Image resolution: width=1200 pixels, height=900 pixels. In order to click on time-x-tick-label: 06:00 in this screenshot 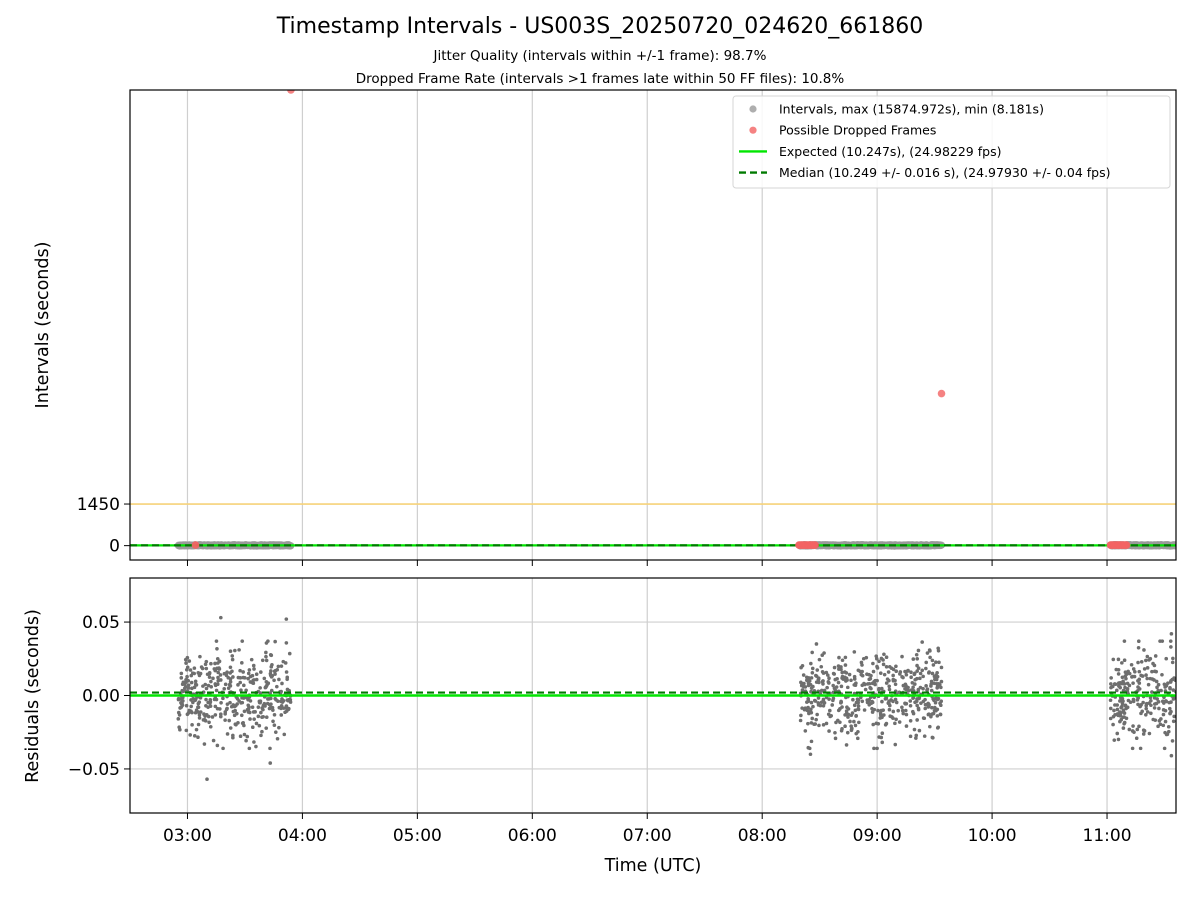, I will do `click(532, 836)`.